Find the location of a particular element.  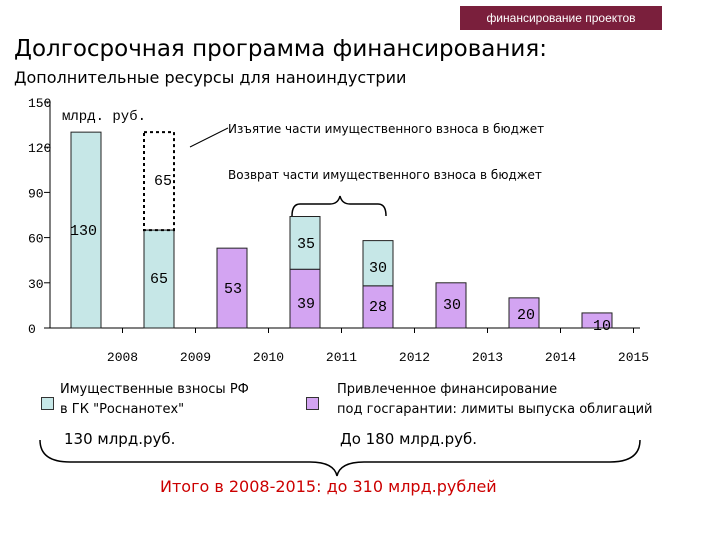

bar-withdrawal-dashed is located at coordinates (159, 181).